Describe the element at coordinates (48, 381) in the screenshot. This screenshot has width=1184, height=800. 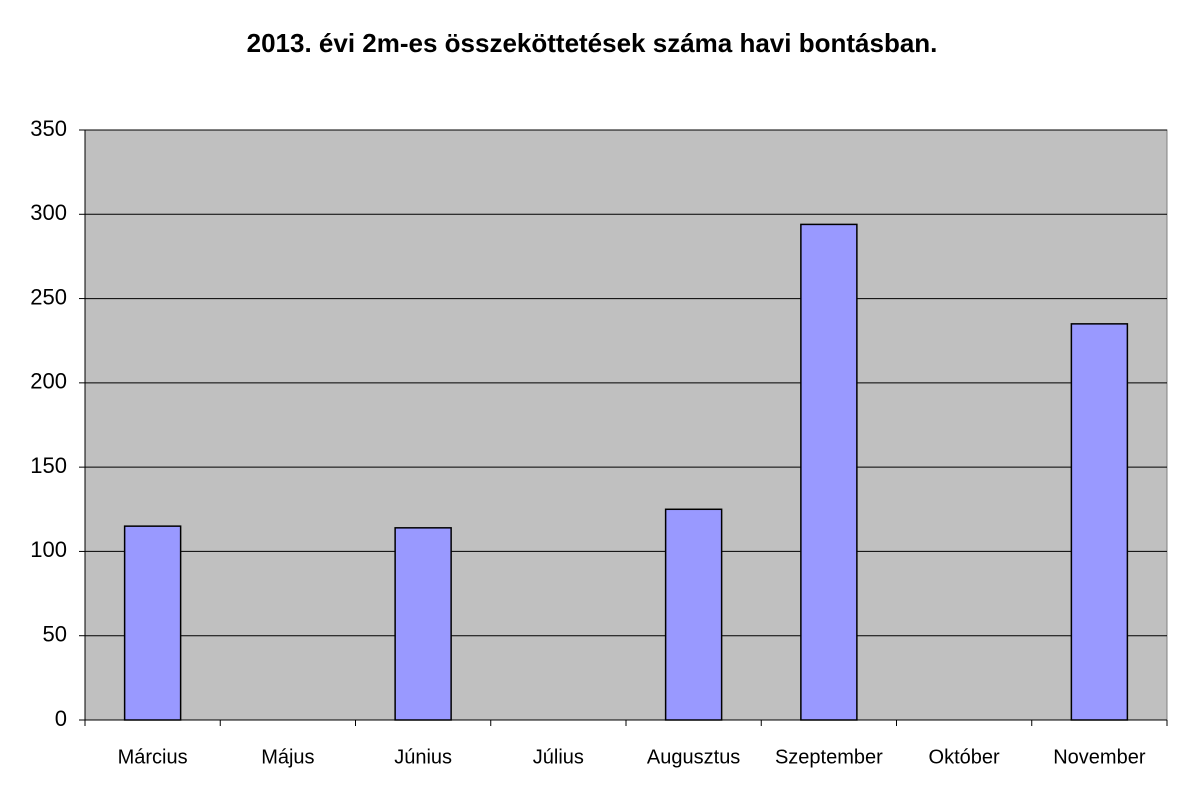
I see `y-tick-label: 200` at that location.